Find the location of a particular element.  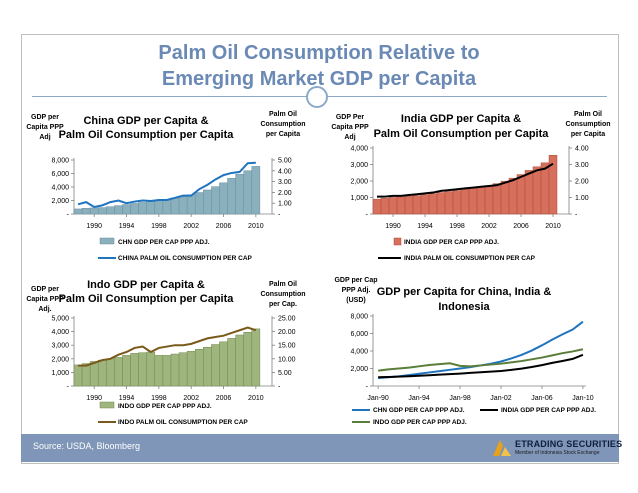

left-axis-label: GDP Per is located at coordinates (350, 117).